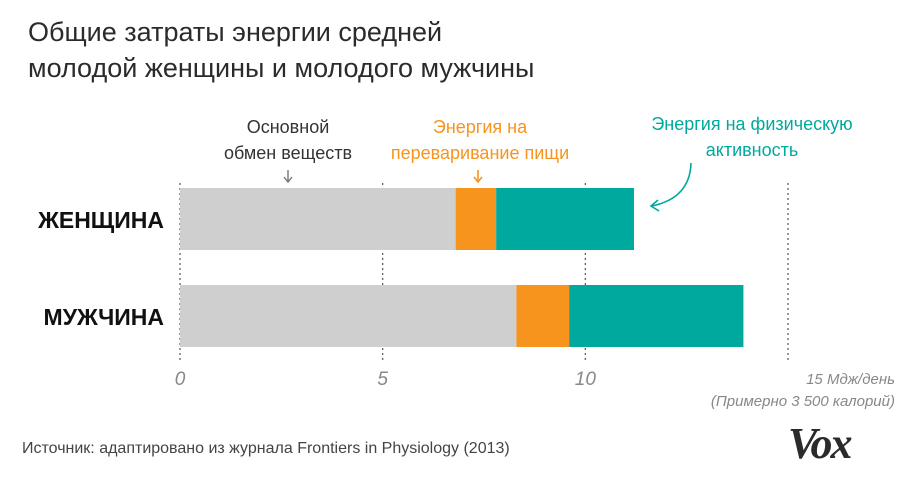 This screenshot has width=900, height=477. I want to click on legend-label-physical-activity: Энергия на физическую активность, so click(751, 137).